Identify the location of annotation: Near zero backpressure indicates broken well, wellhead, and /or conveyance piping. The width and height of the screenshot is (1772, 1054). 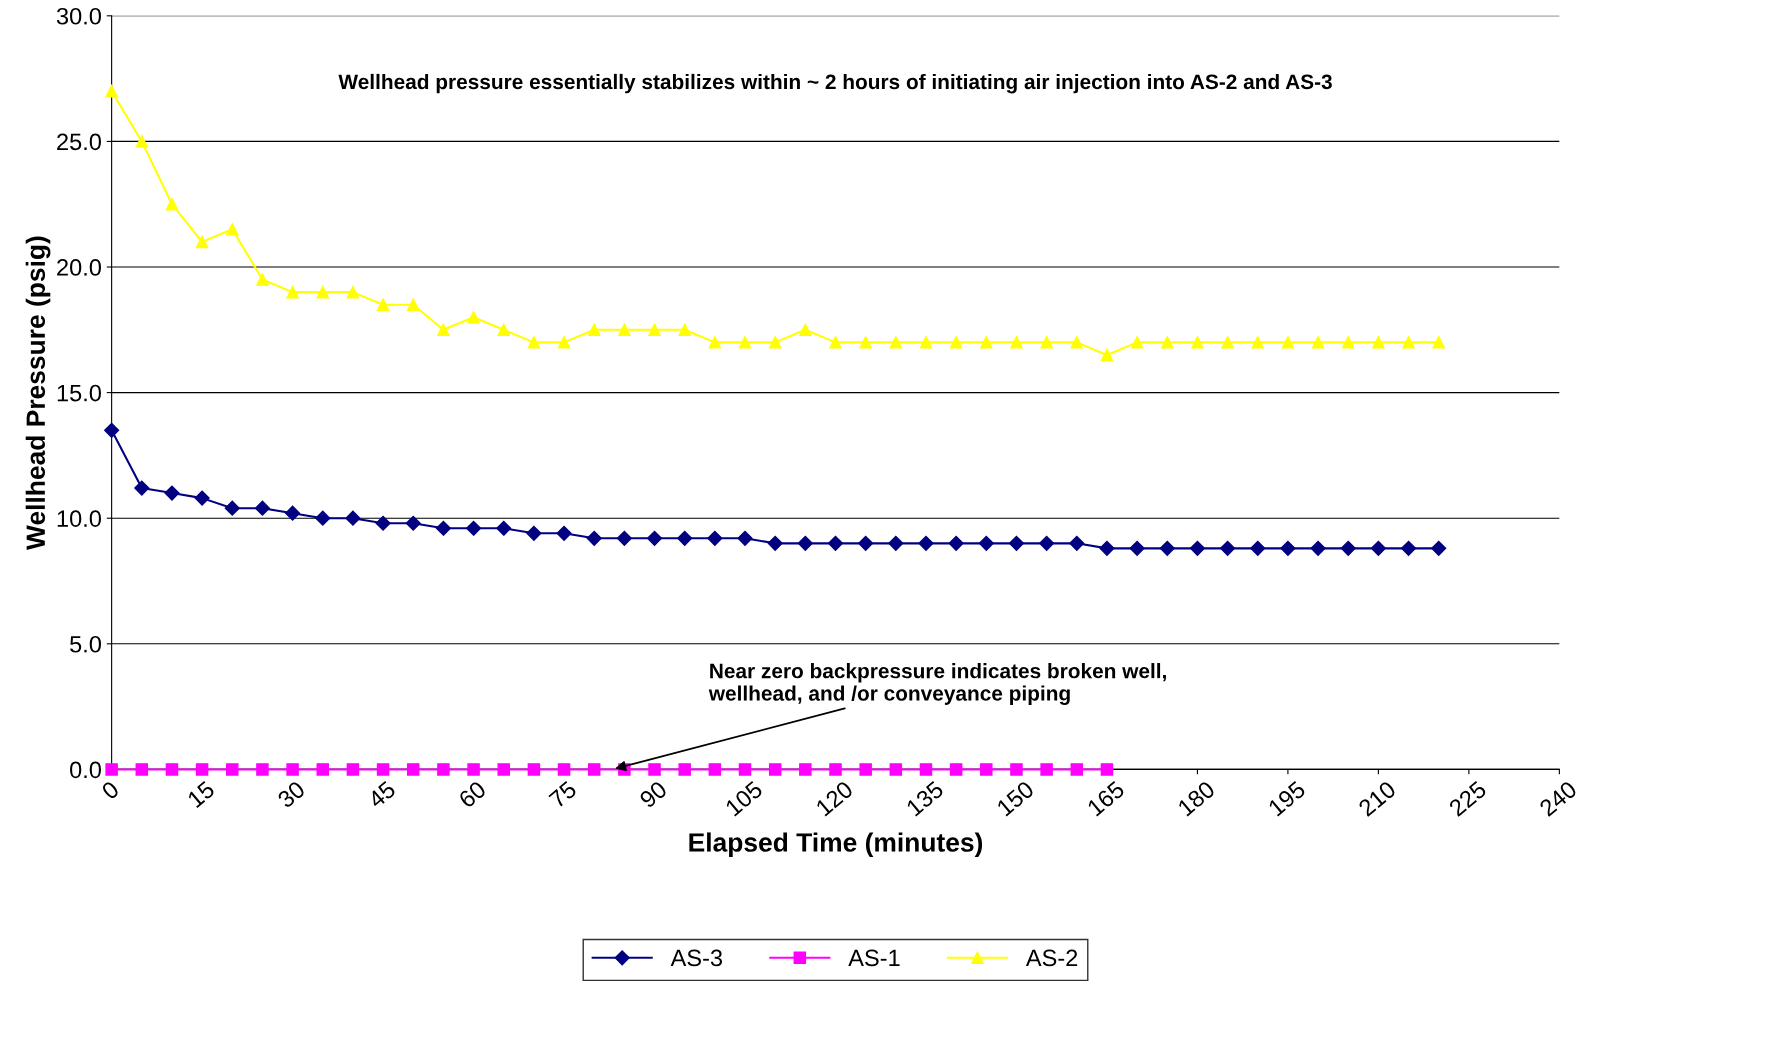
(937, 684).